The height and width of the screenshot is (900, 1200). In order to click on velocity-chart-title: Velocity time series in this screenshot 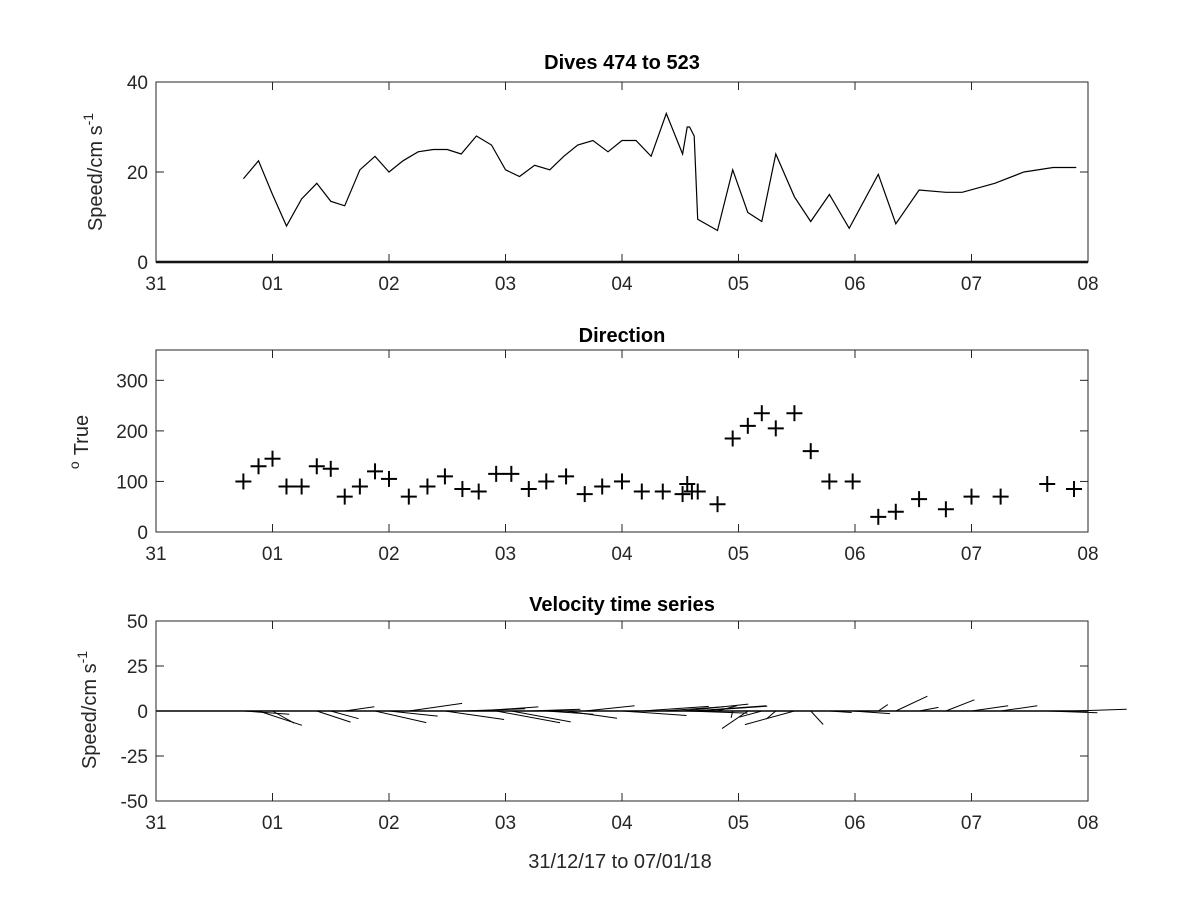, I will do `click(622, 605)`.